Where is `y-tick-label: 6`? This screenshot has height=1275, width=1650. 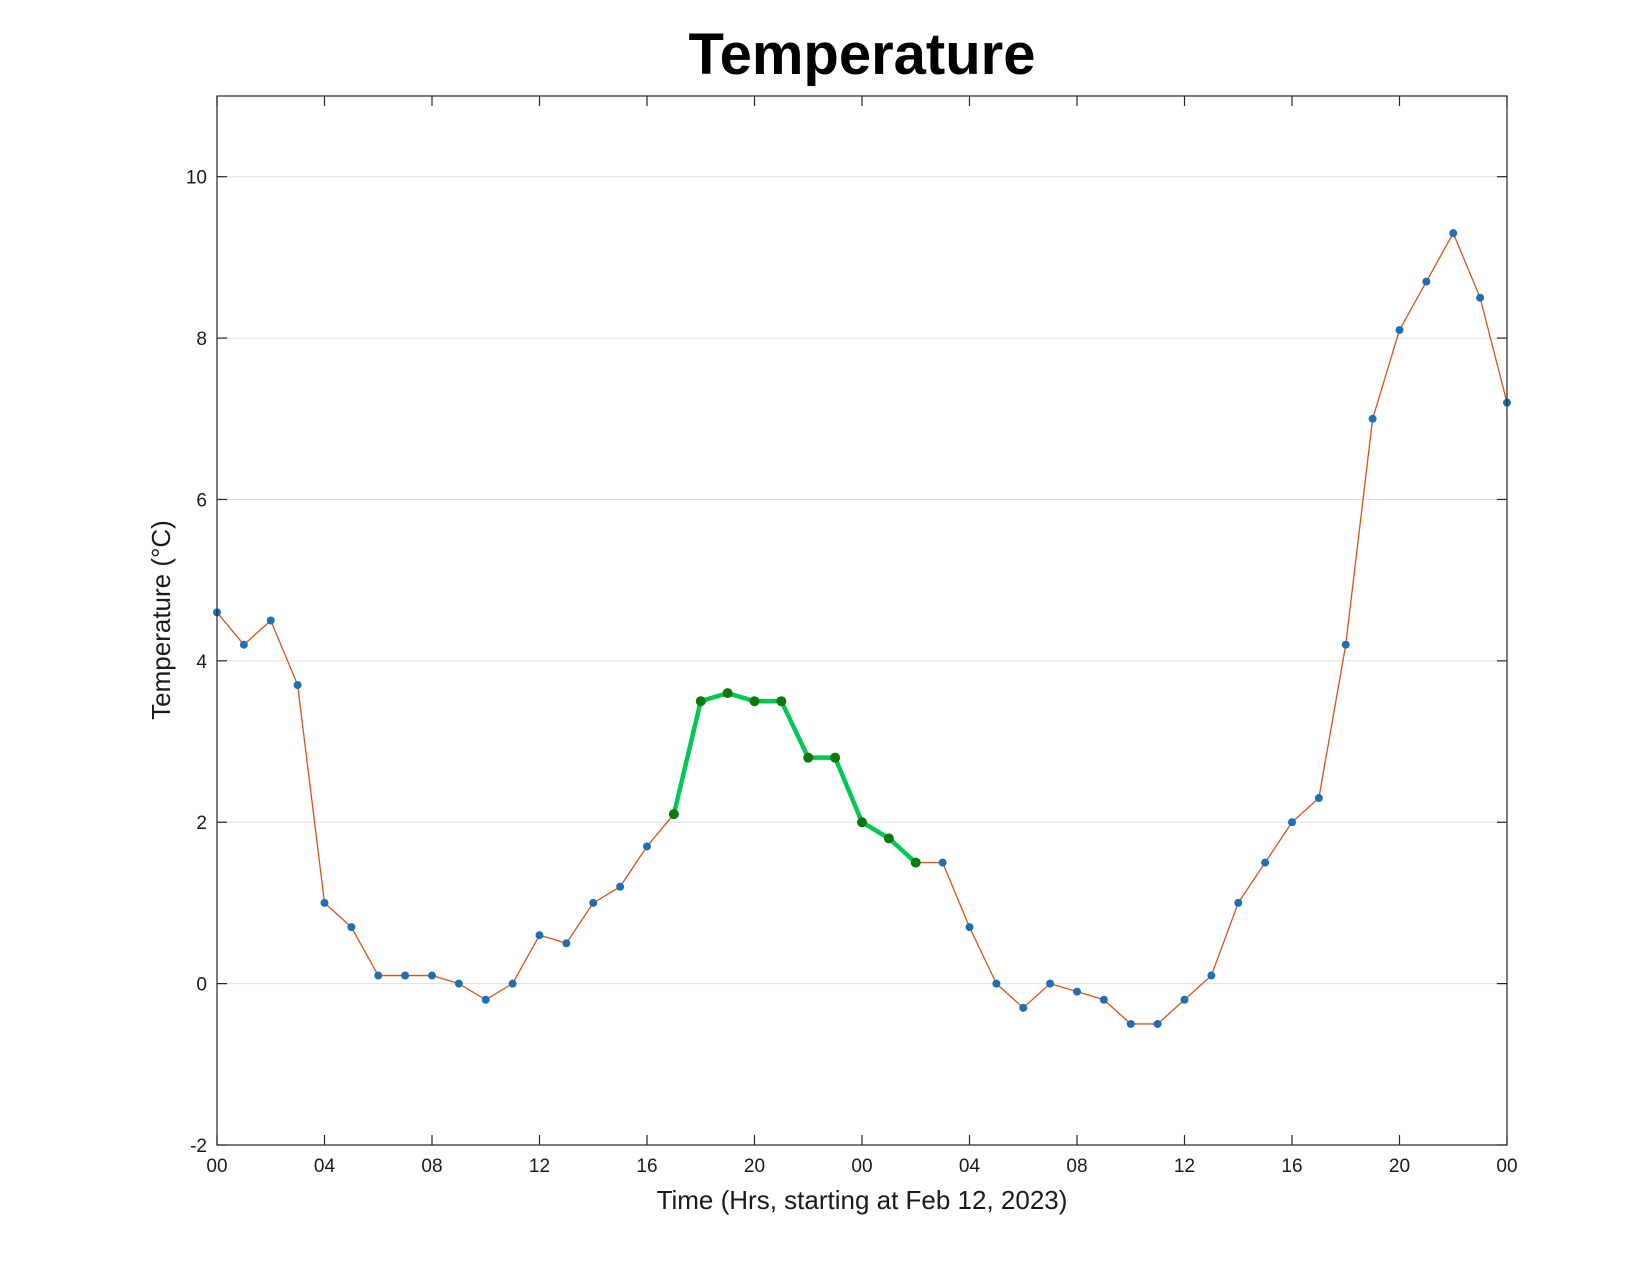 y-tick-label: 6 is located at coordinates (201, 500).